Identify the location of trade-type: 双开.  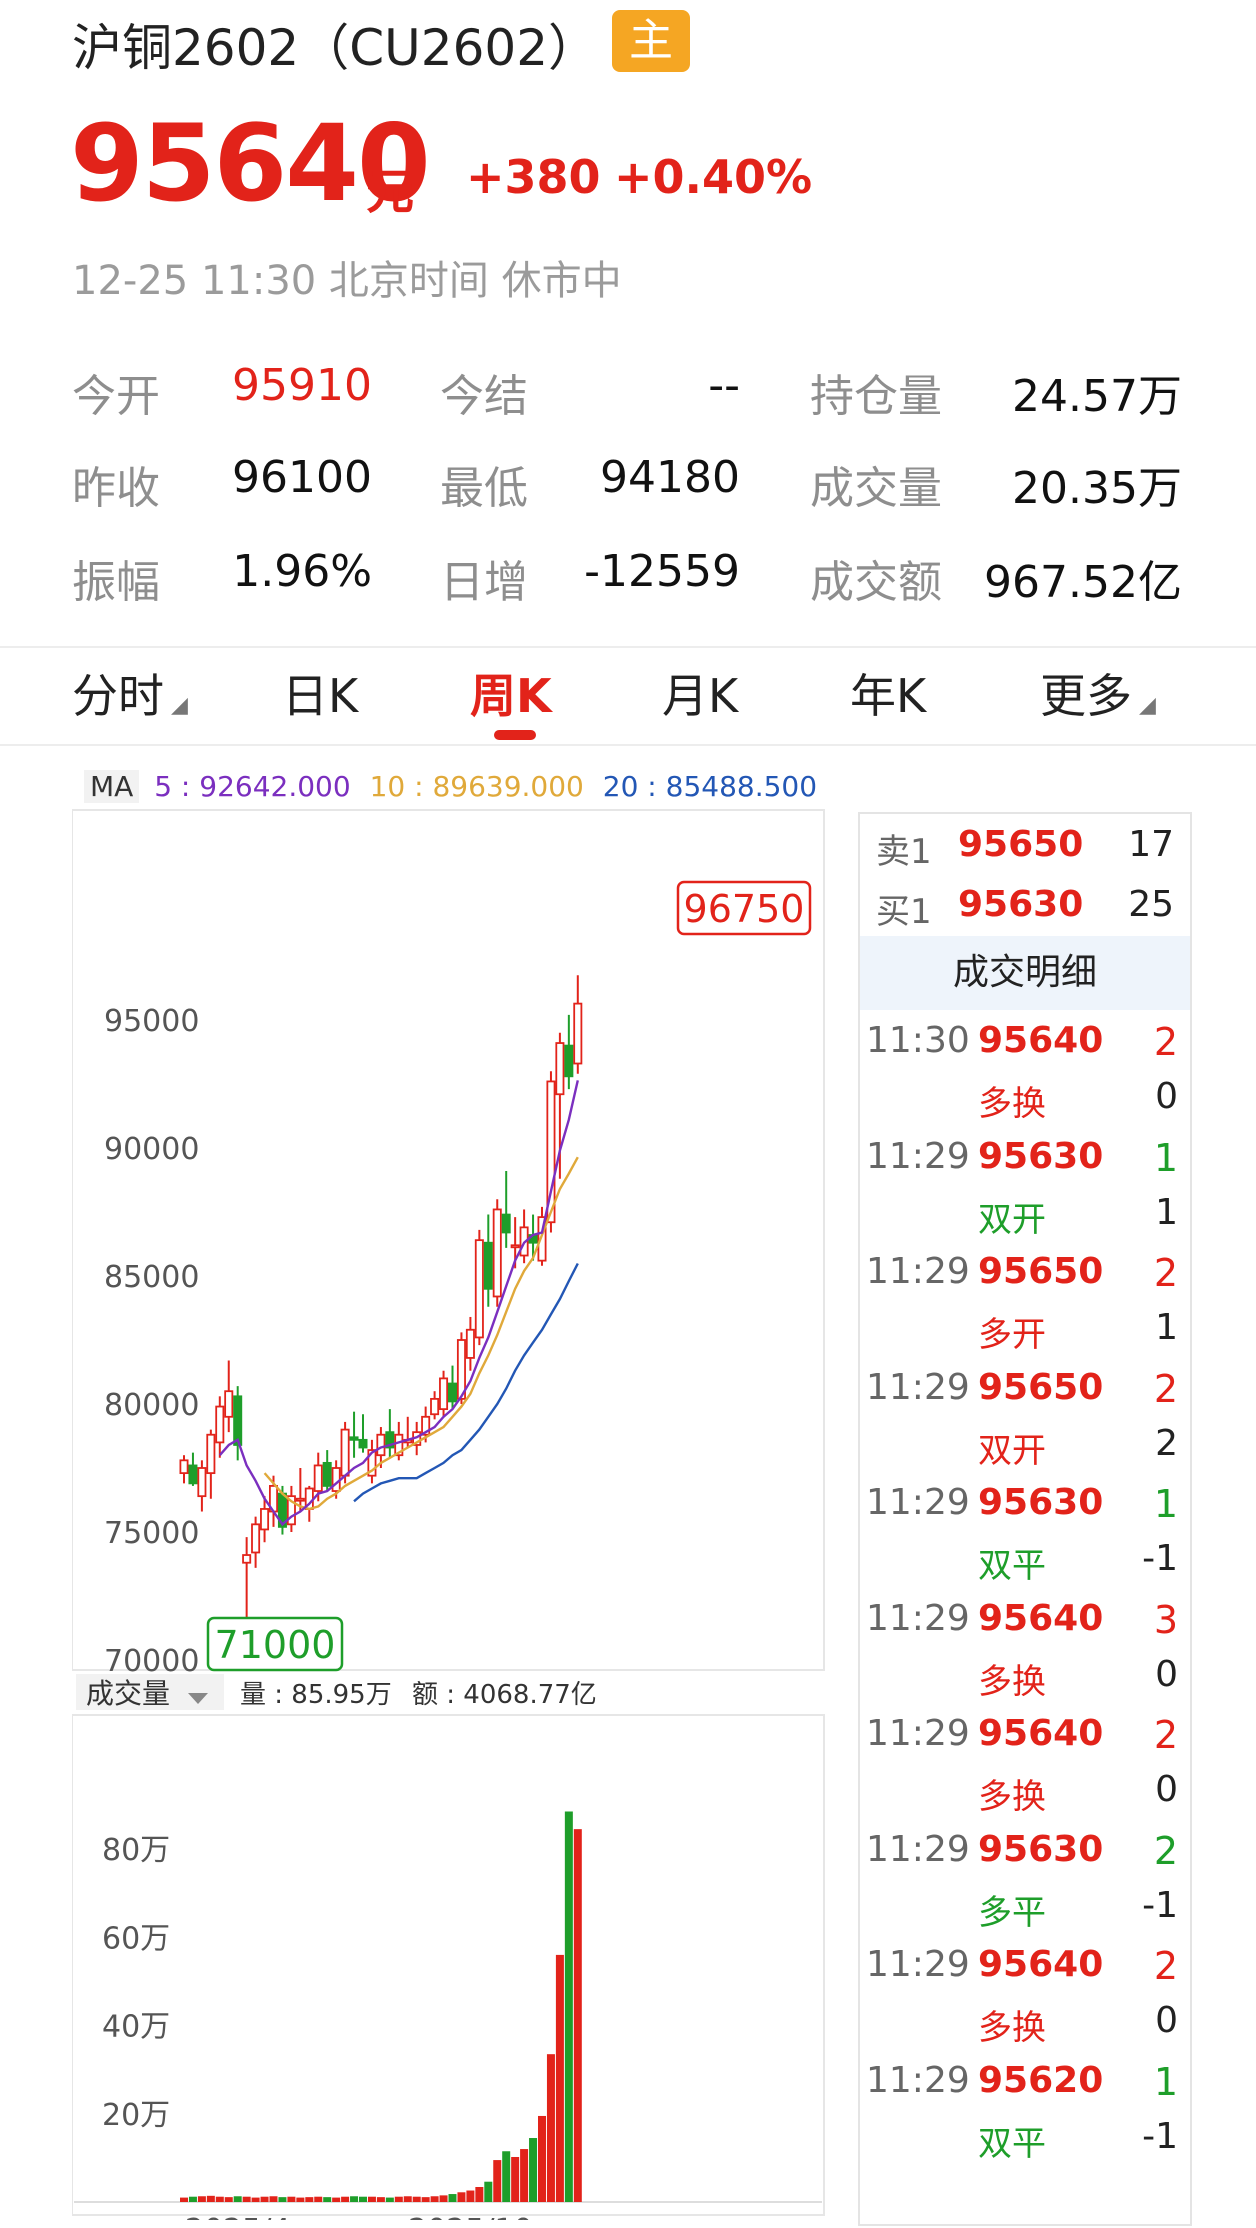
(1012, 1450).